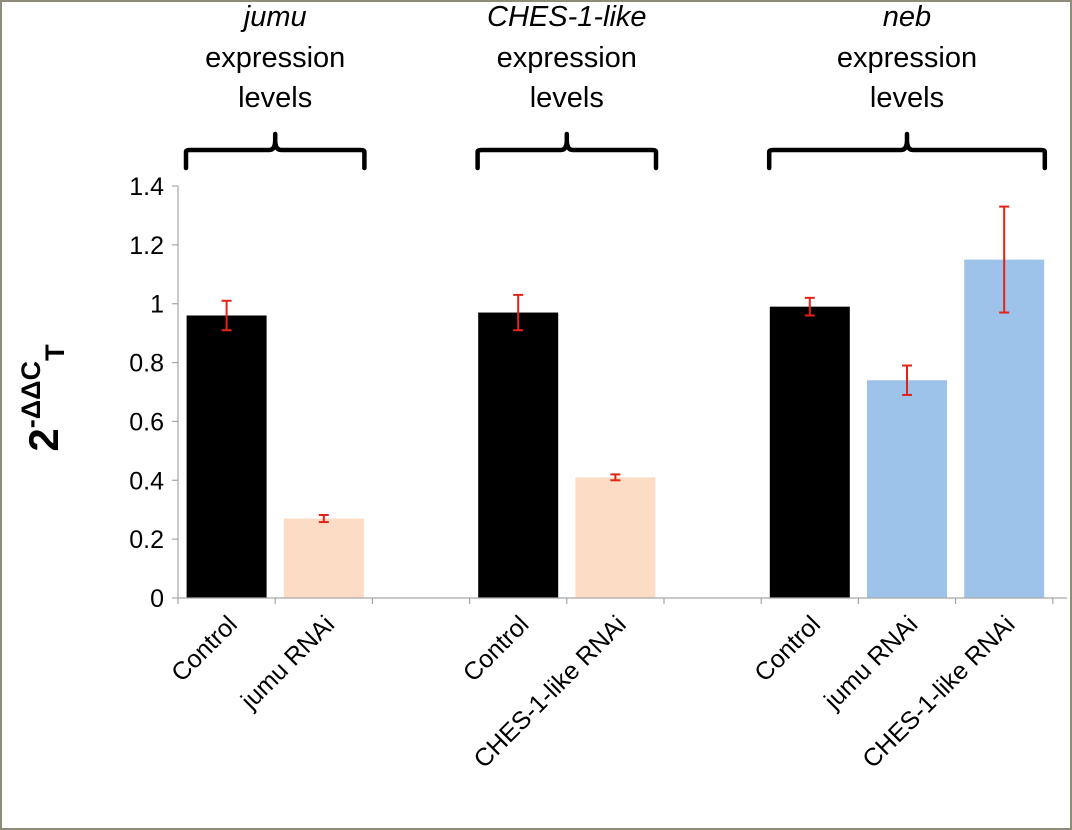 The width and height of the screenshot is (1072, 830). I want to click on y-tick-label: 1, so click(157, 305).